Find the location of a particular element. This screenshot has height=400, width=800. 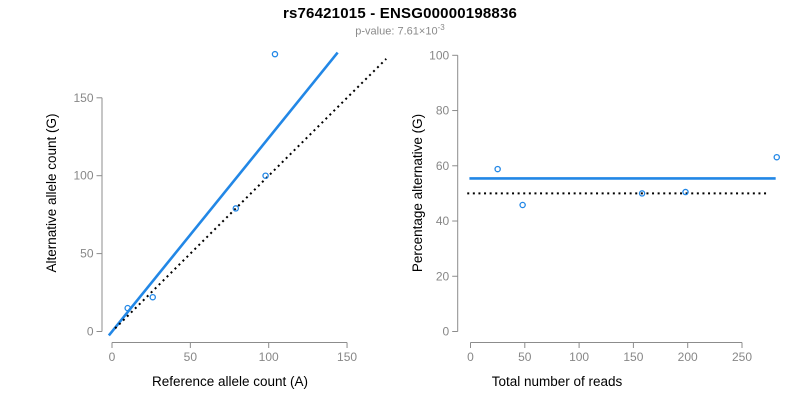

y-tick-label: 40 is located at coordinates (443, 221).